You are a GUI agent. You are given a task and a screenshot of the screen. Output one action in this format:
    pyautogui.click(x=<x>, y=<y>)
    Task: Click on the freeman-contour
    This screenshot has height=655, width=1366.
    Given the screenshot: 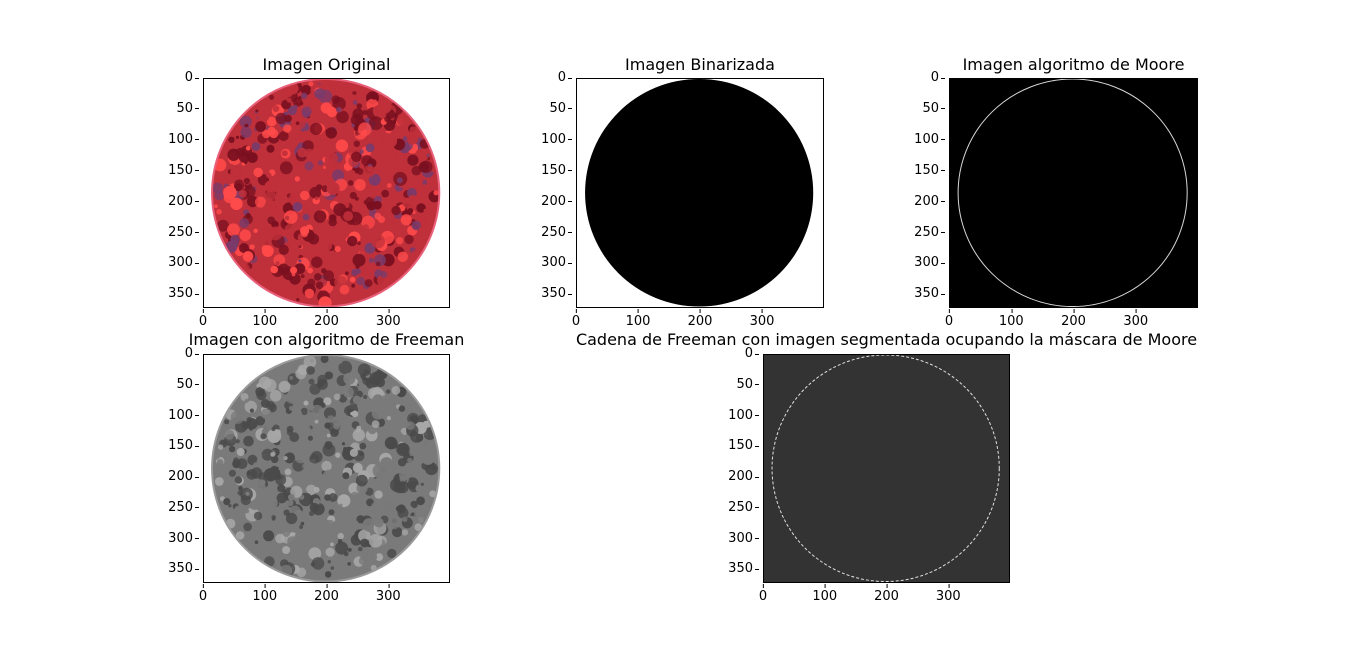 What is the action you would take?
    pyautogui.click(x=885, y=468)
    